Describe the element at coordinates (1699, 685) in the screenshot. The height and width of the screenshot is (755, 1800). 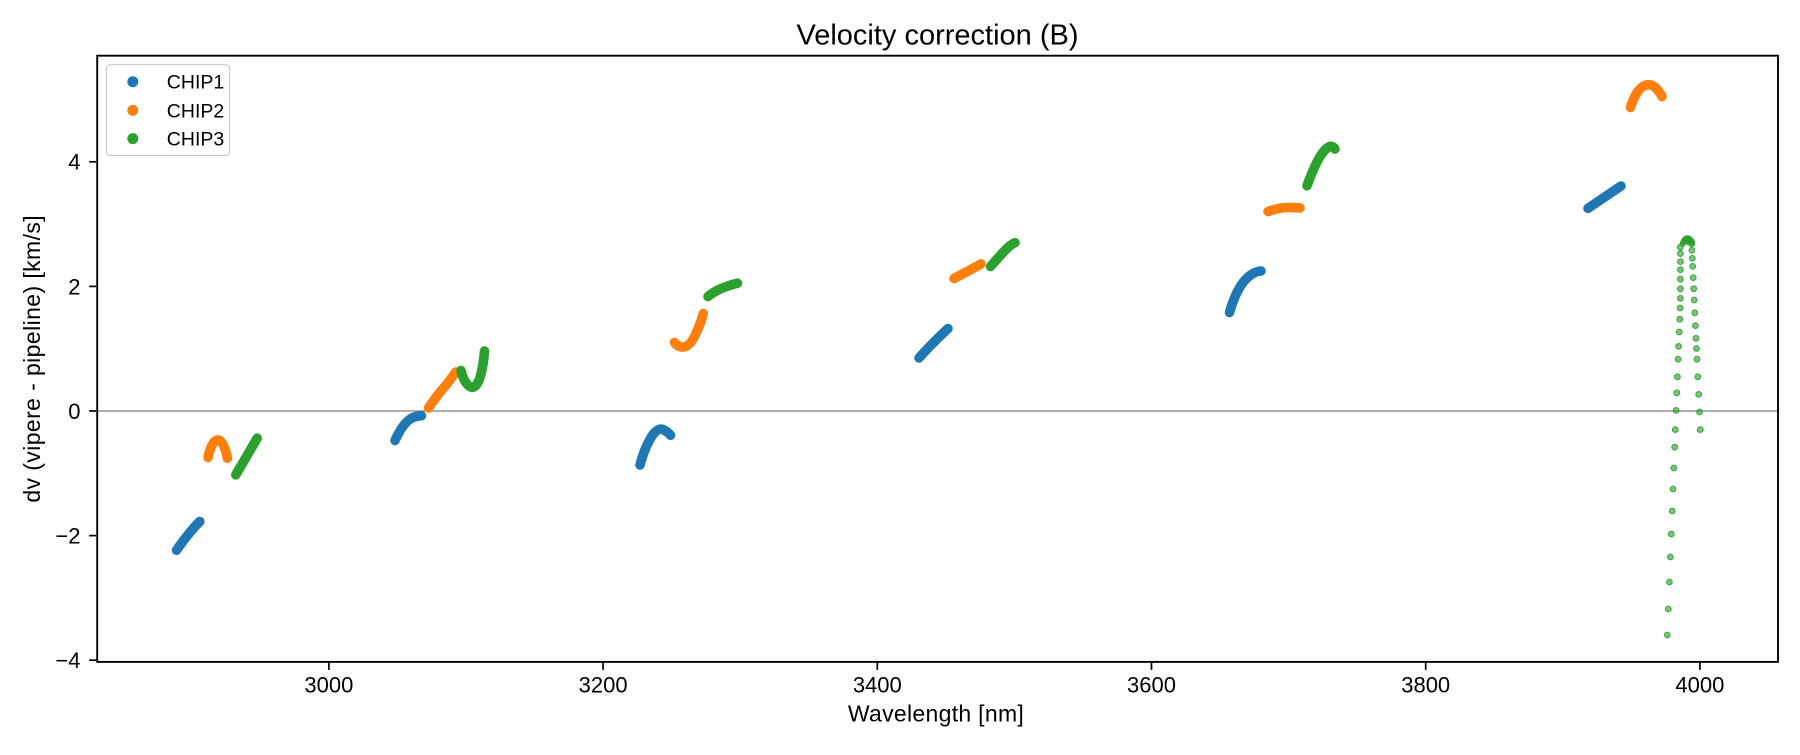
I see `svg-text: 4000` at that location.